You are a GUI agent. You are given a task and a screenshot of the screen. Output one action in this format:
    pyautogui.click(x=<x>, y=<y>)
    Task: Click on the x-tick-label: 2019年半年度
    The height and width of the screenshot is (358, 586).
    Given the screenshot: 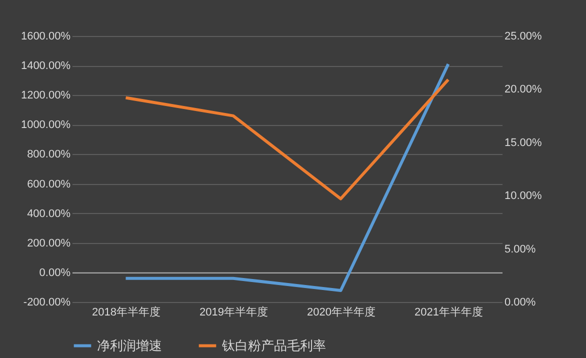 What is the action you would take?
    pyautogui.click(x=234, y=312)
    